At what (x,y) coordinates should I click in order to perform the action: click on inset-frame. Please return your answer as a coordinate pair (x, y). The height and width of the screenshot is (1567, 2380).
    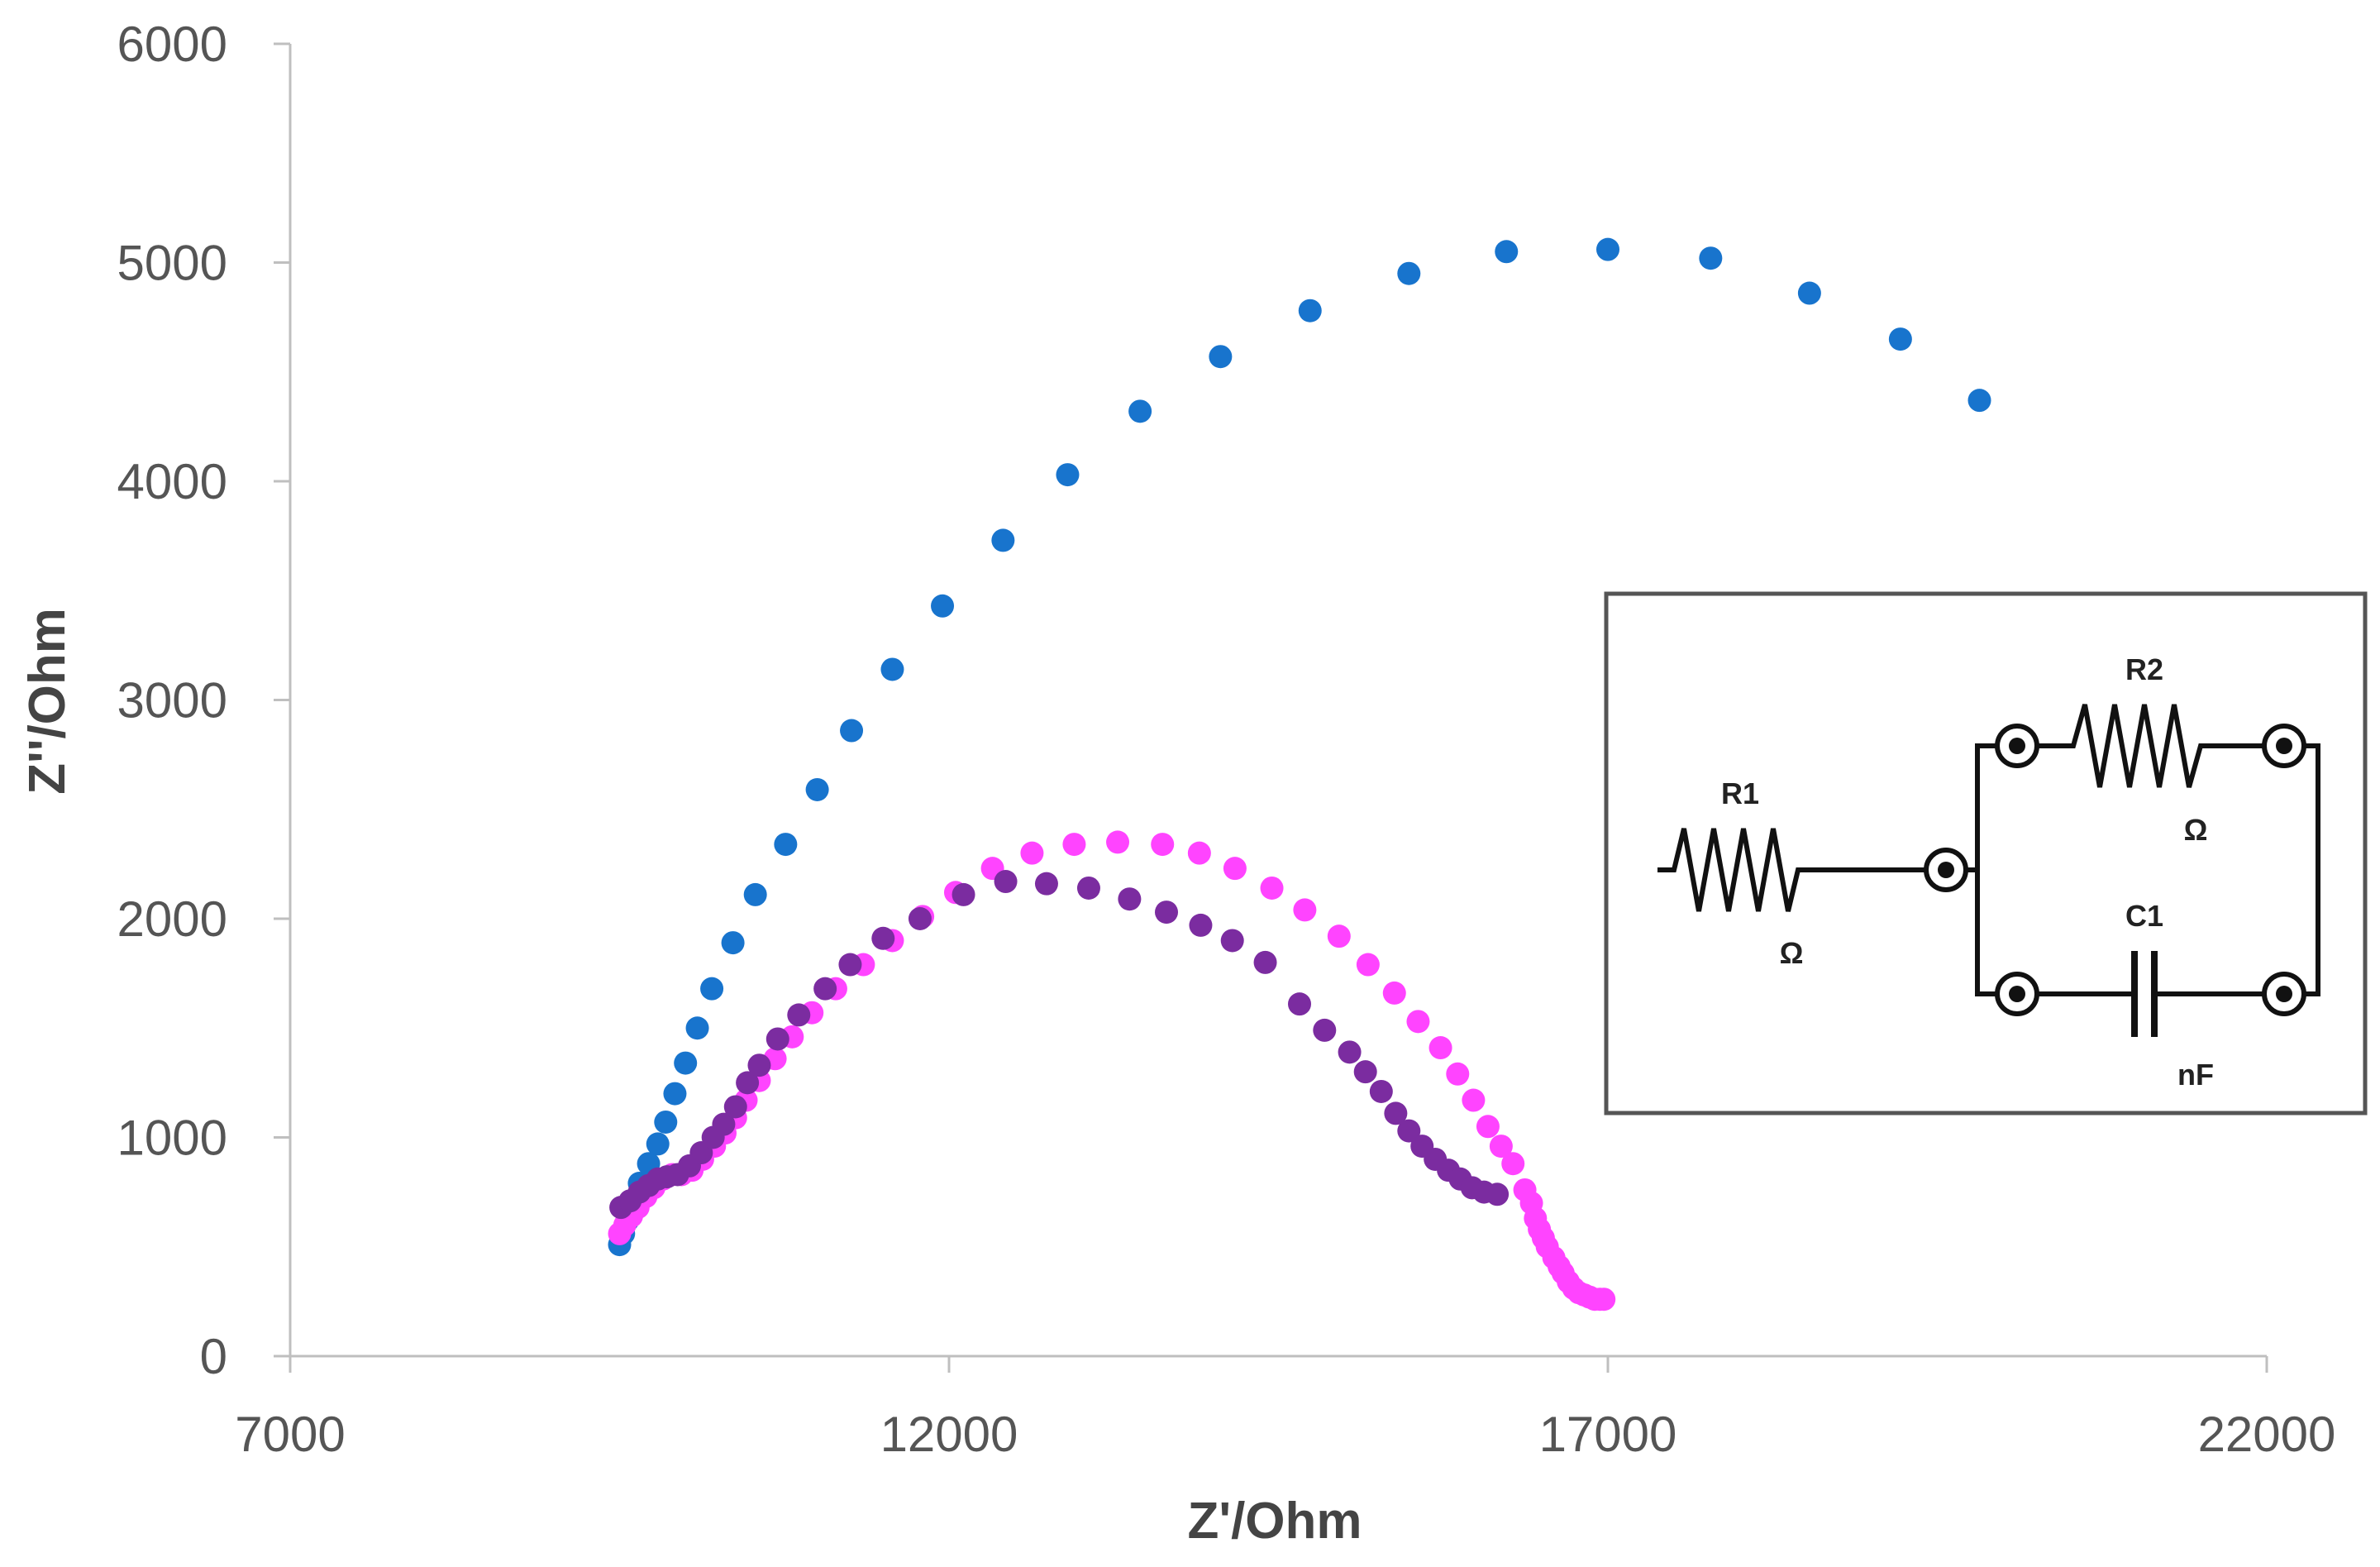
    Looking at the image, I should click on (1986, 853).